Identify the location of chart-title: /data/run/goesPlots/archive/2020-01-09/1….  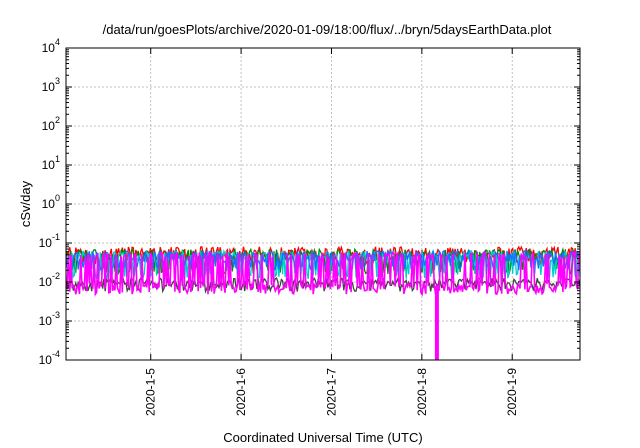
(327, 29).